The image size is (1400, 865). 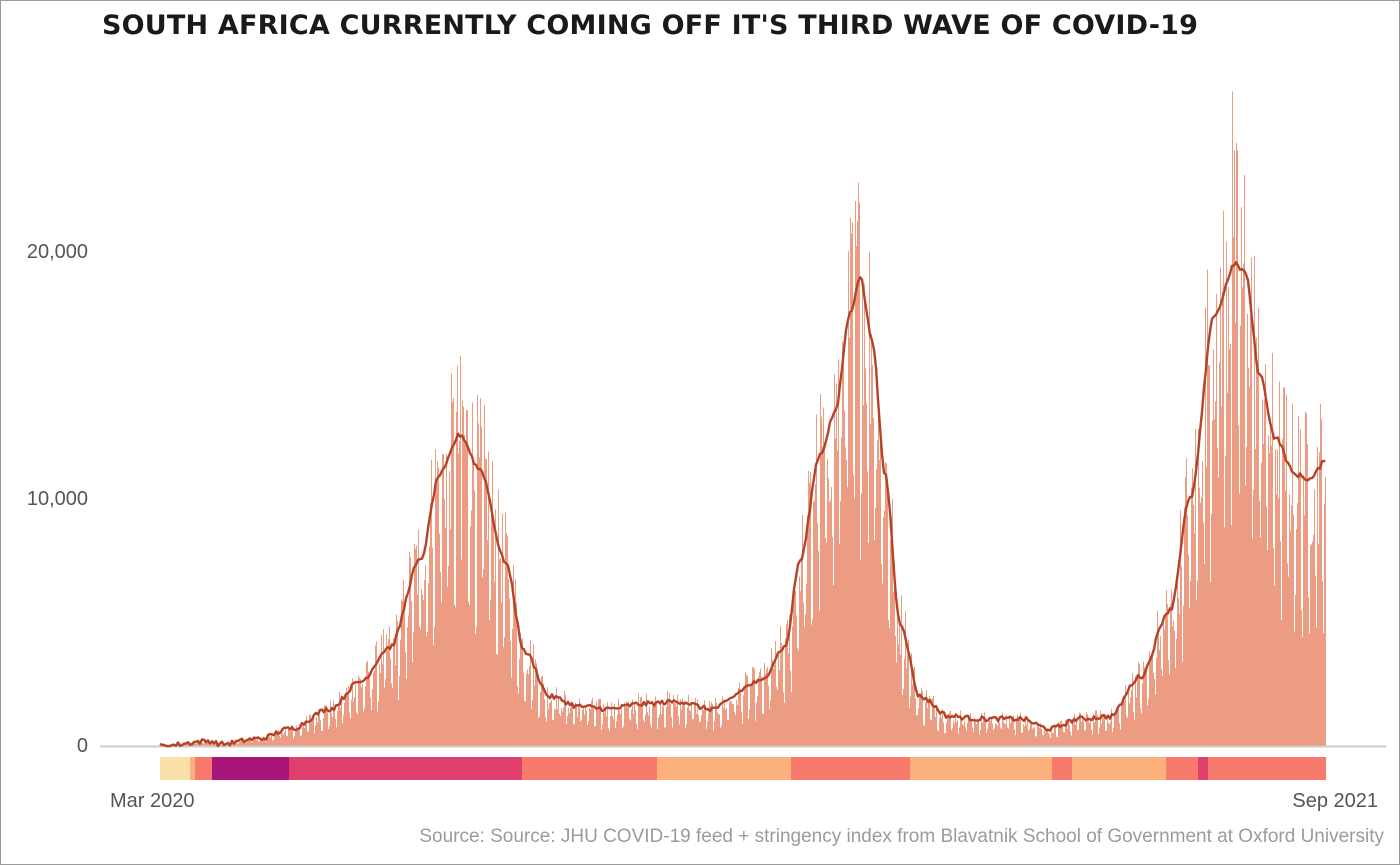 What do you see at coordinates (850, 768) in the screenshot?
I see `stringency-segment` at bounding box center [850, 768].